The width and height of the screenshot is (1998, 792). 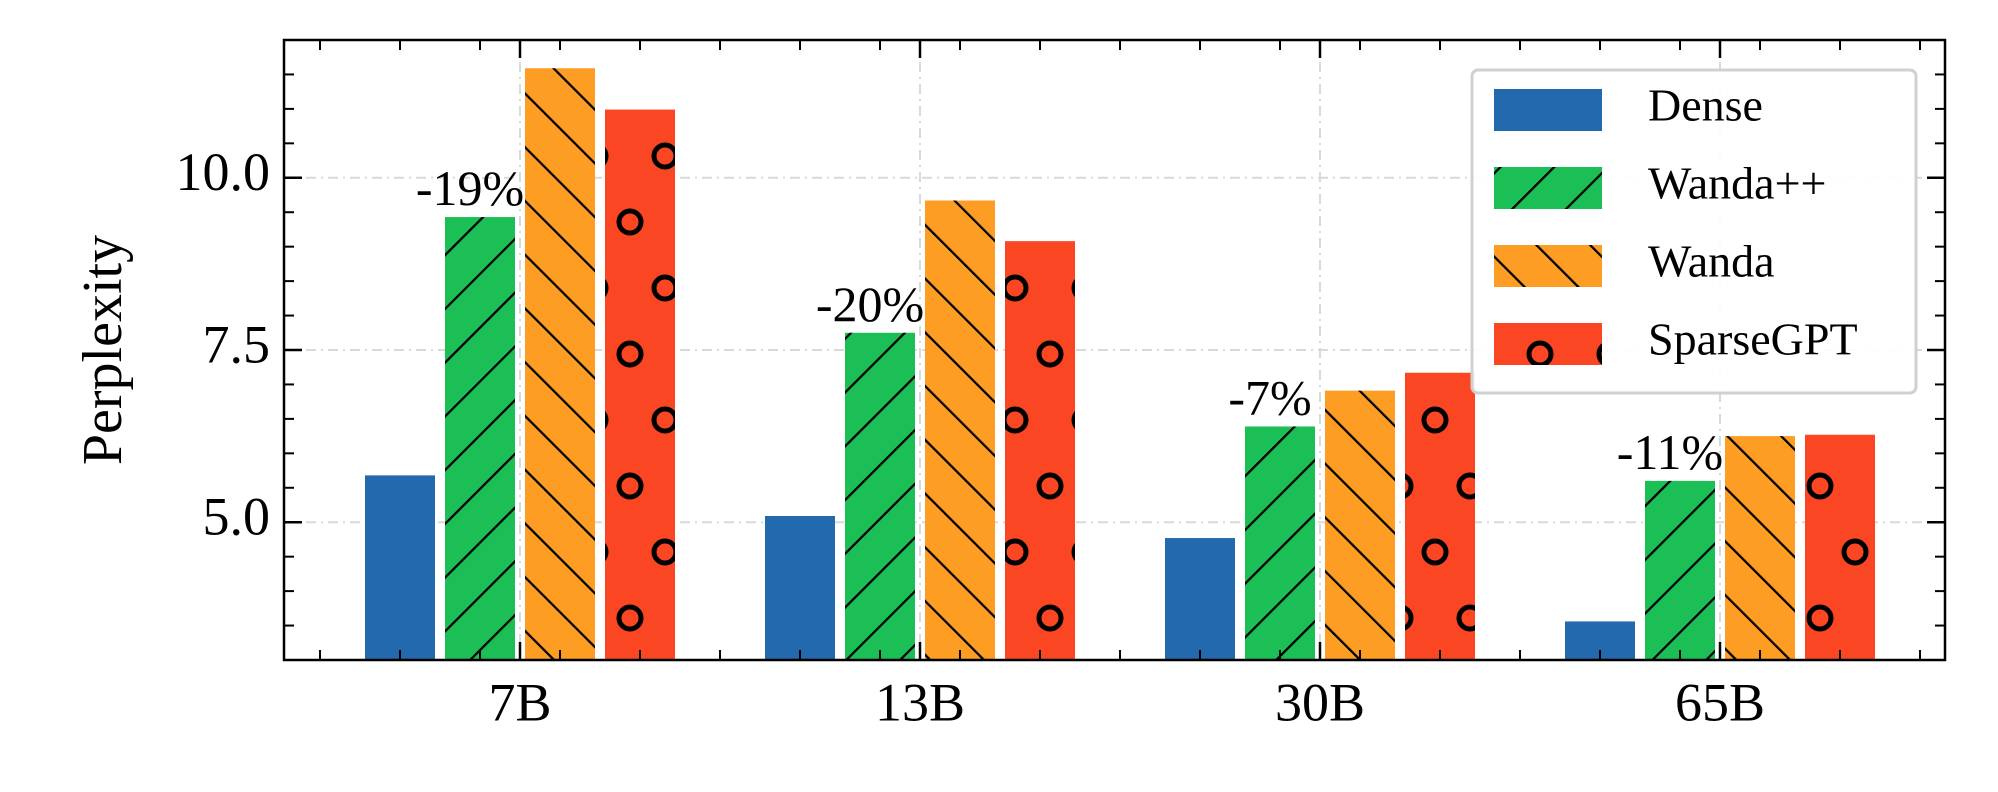 What do you see at coordinates (800, 588) in the screenshot?
I see `bar-dense-13b` at bounding box center [800, 588].